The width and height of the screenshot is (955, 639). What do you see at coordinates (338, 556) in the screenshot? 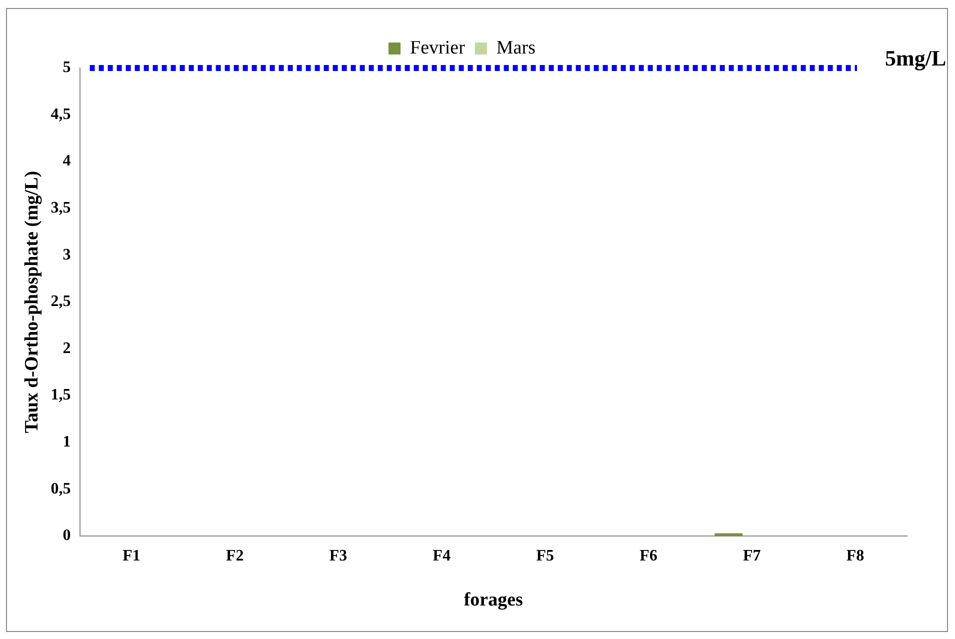
I see `x-tick-label: F3` at bounding box center [338, 556].